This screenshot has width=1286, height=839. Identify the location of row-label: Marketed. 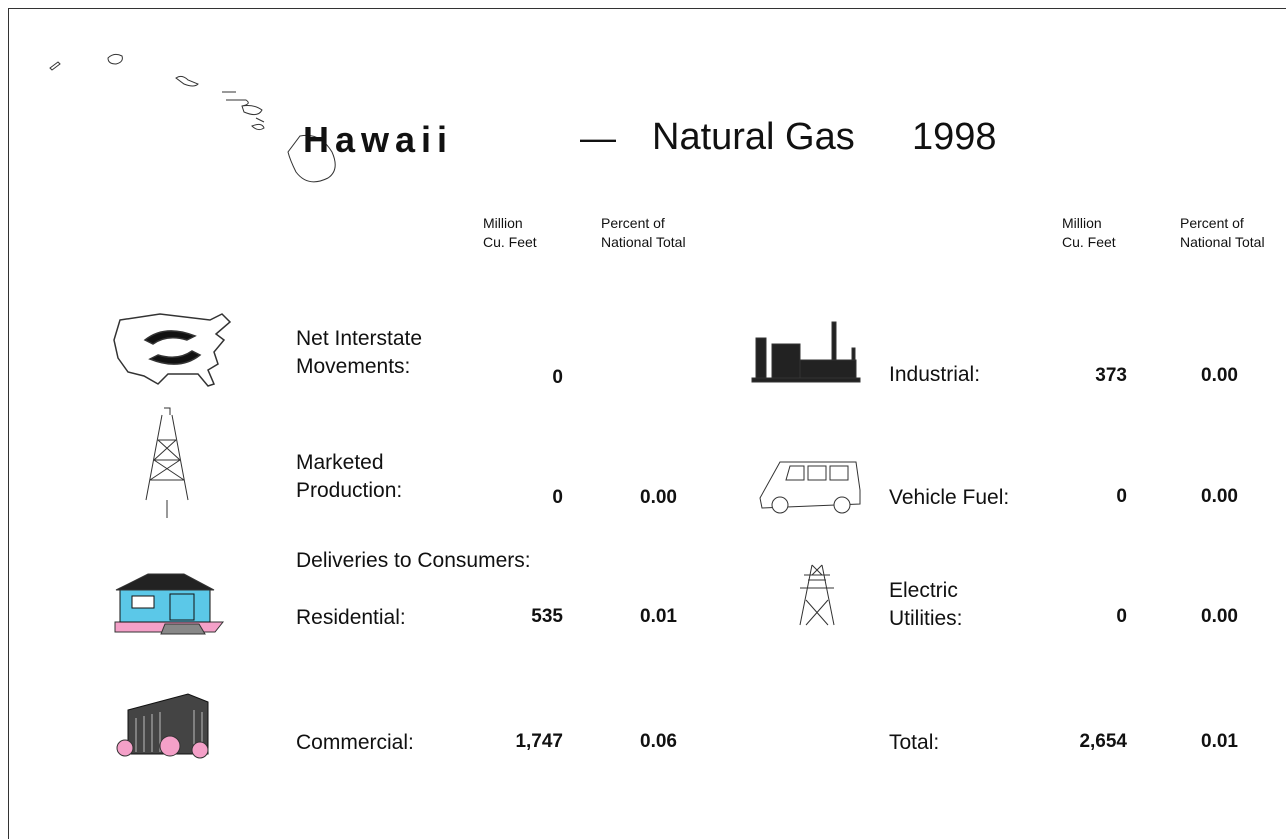
(340, 462).